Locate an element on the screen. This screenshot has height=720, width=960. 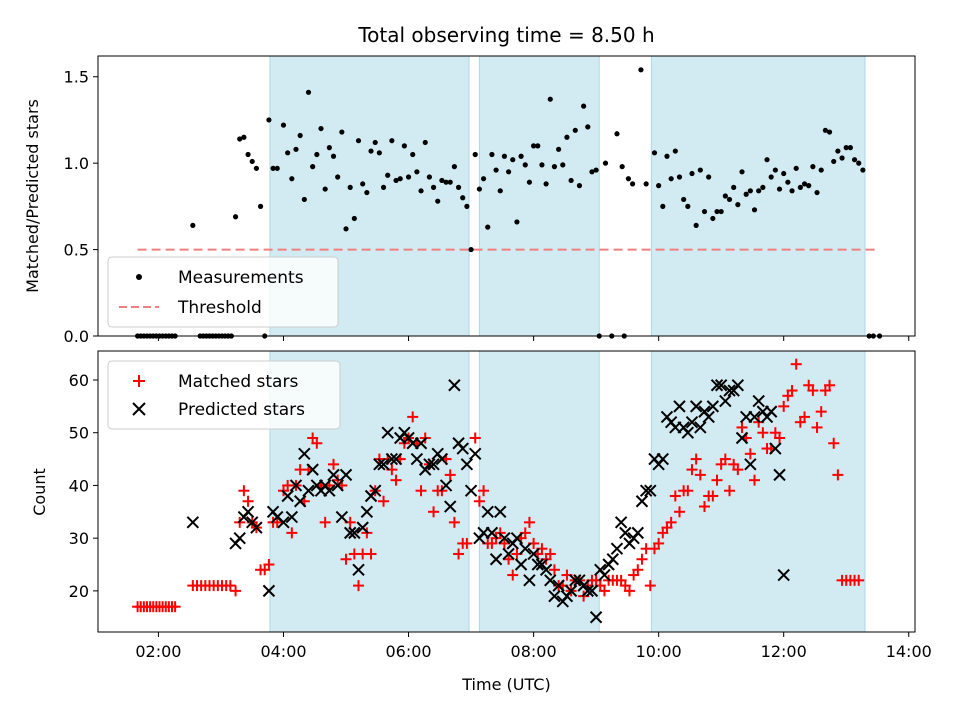
top-y-tick-label: 1.5 is located at coordinates (76, 77).